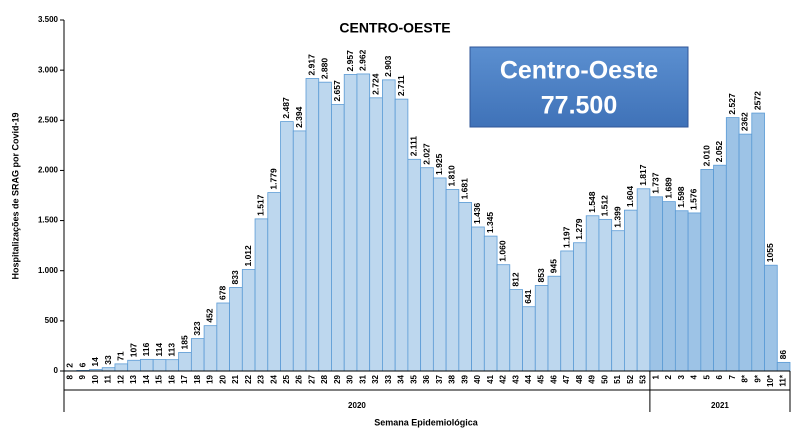 This screenshot has height=440, width=807. Describe the element at coordinates (579, 229) in the screenshot. I see `value-label: 1.279` at that location.